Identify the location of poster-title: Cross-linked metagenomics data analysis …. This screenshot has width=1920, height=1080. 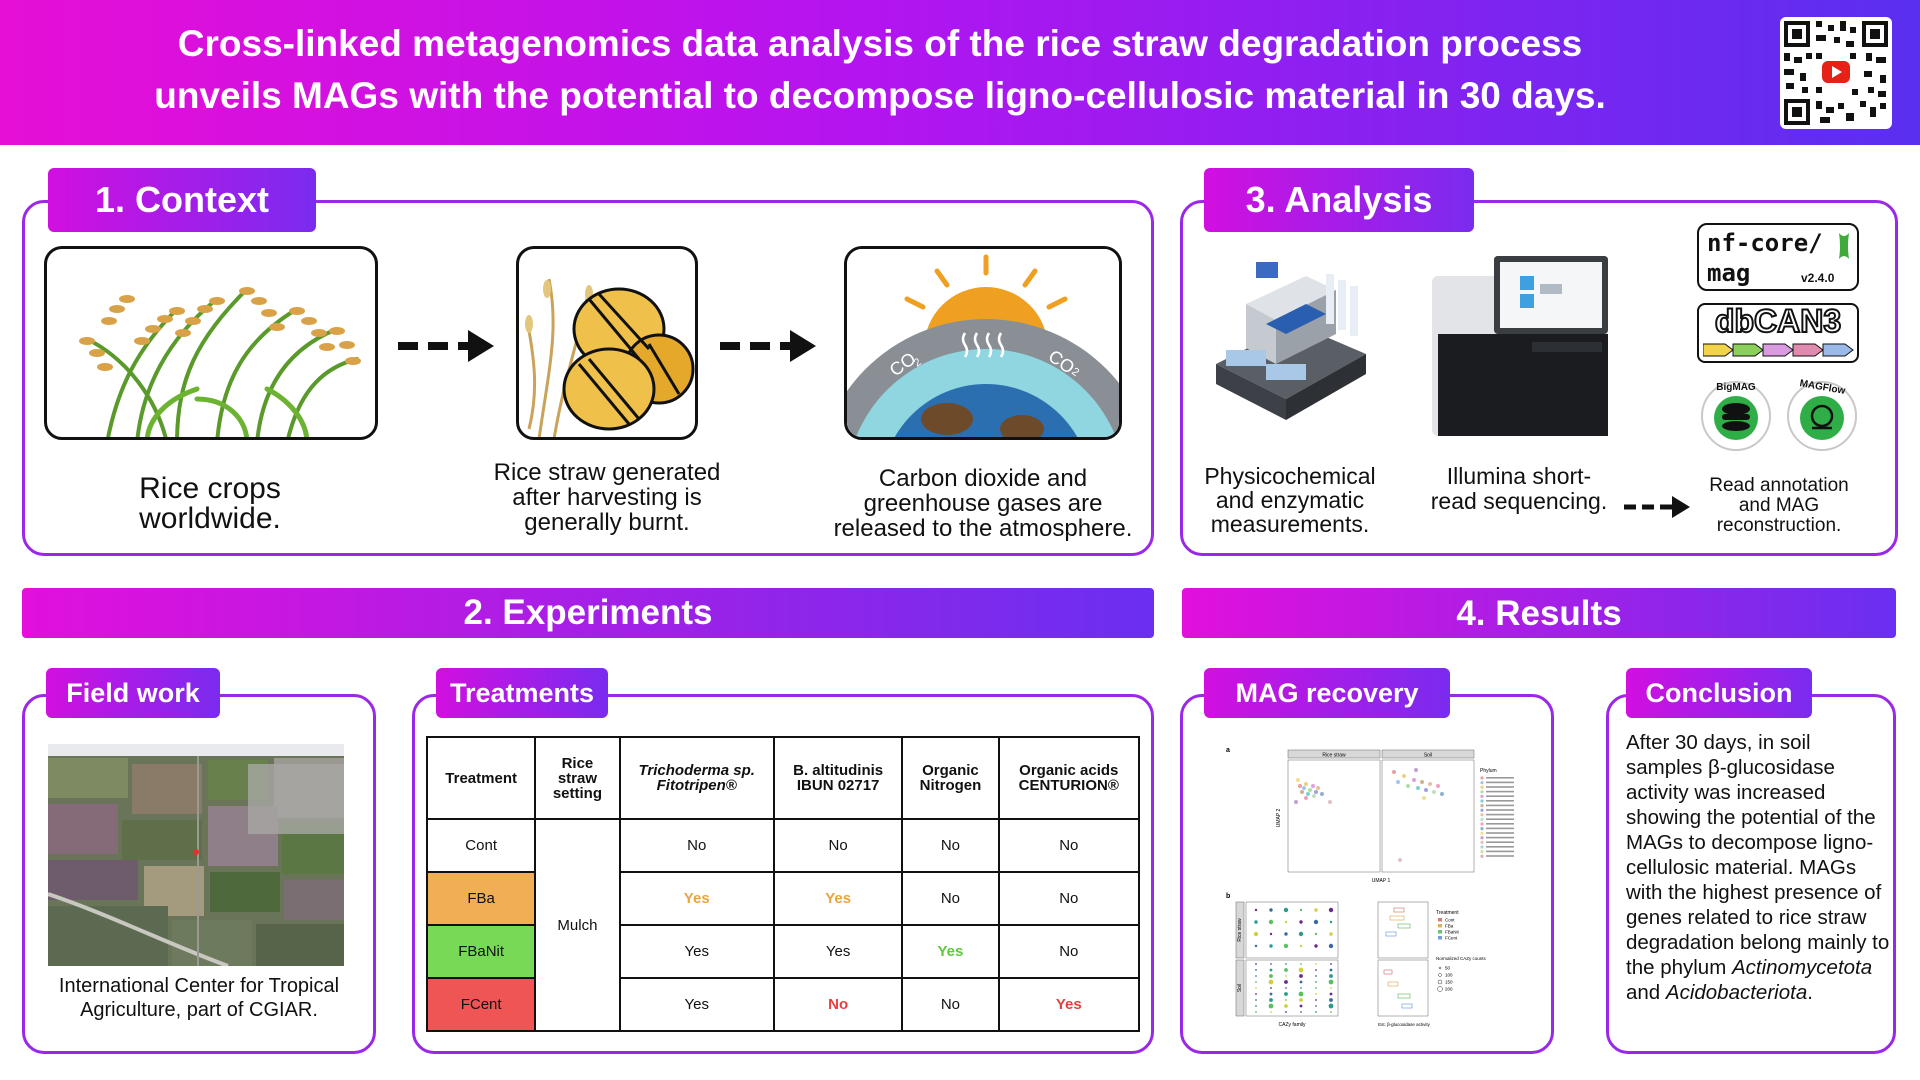
(880, 70).